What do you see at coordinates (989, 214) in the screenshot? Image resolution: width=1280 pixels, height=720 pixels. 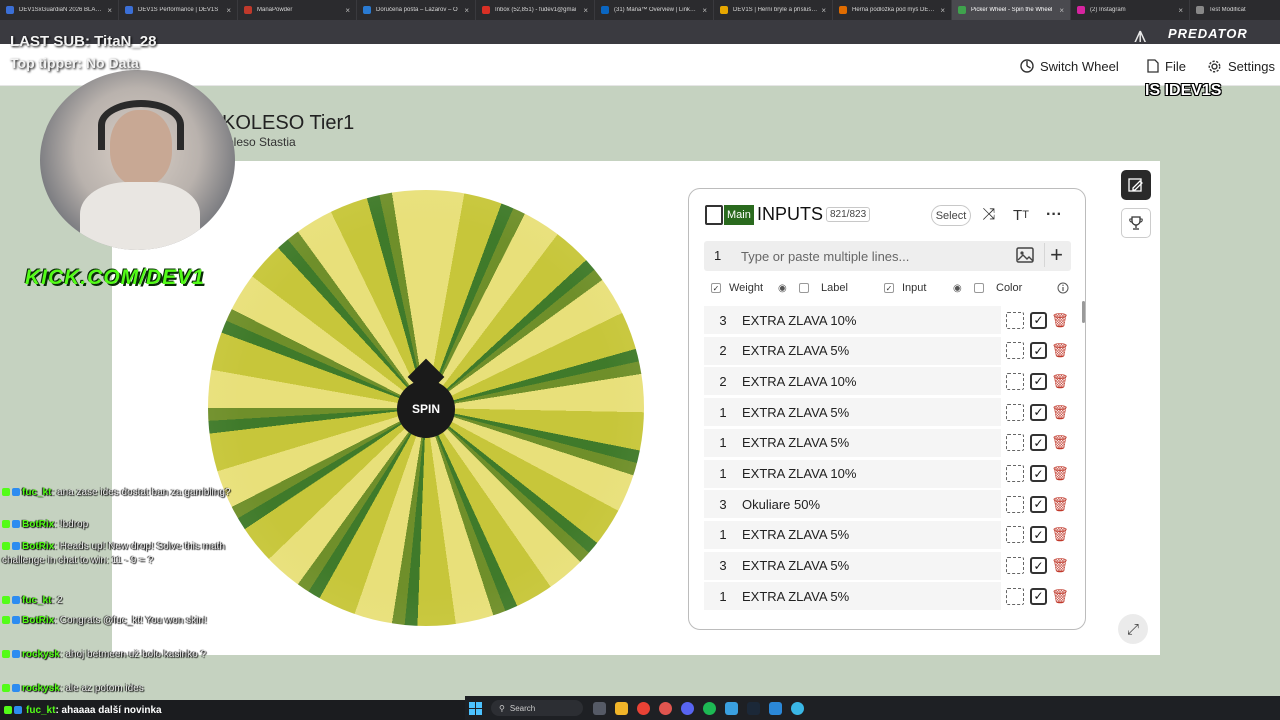 I see `shuffle-icon: ⤨` at bounding box center [989, 214].